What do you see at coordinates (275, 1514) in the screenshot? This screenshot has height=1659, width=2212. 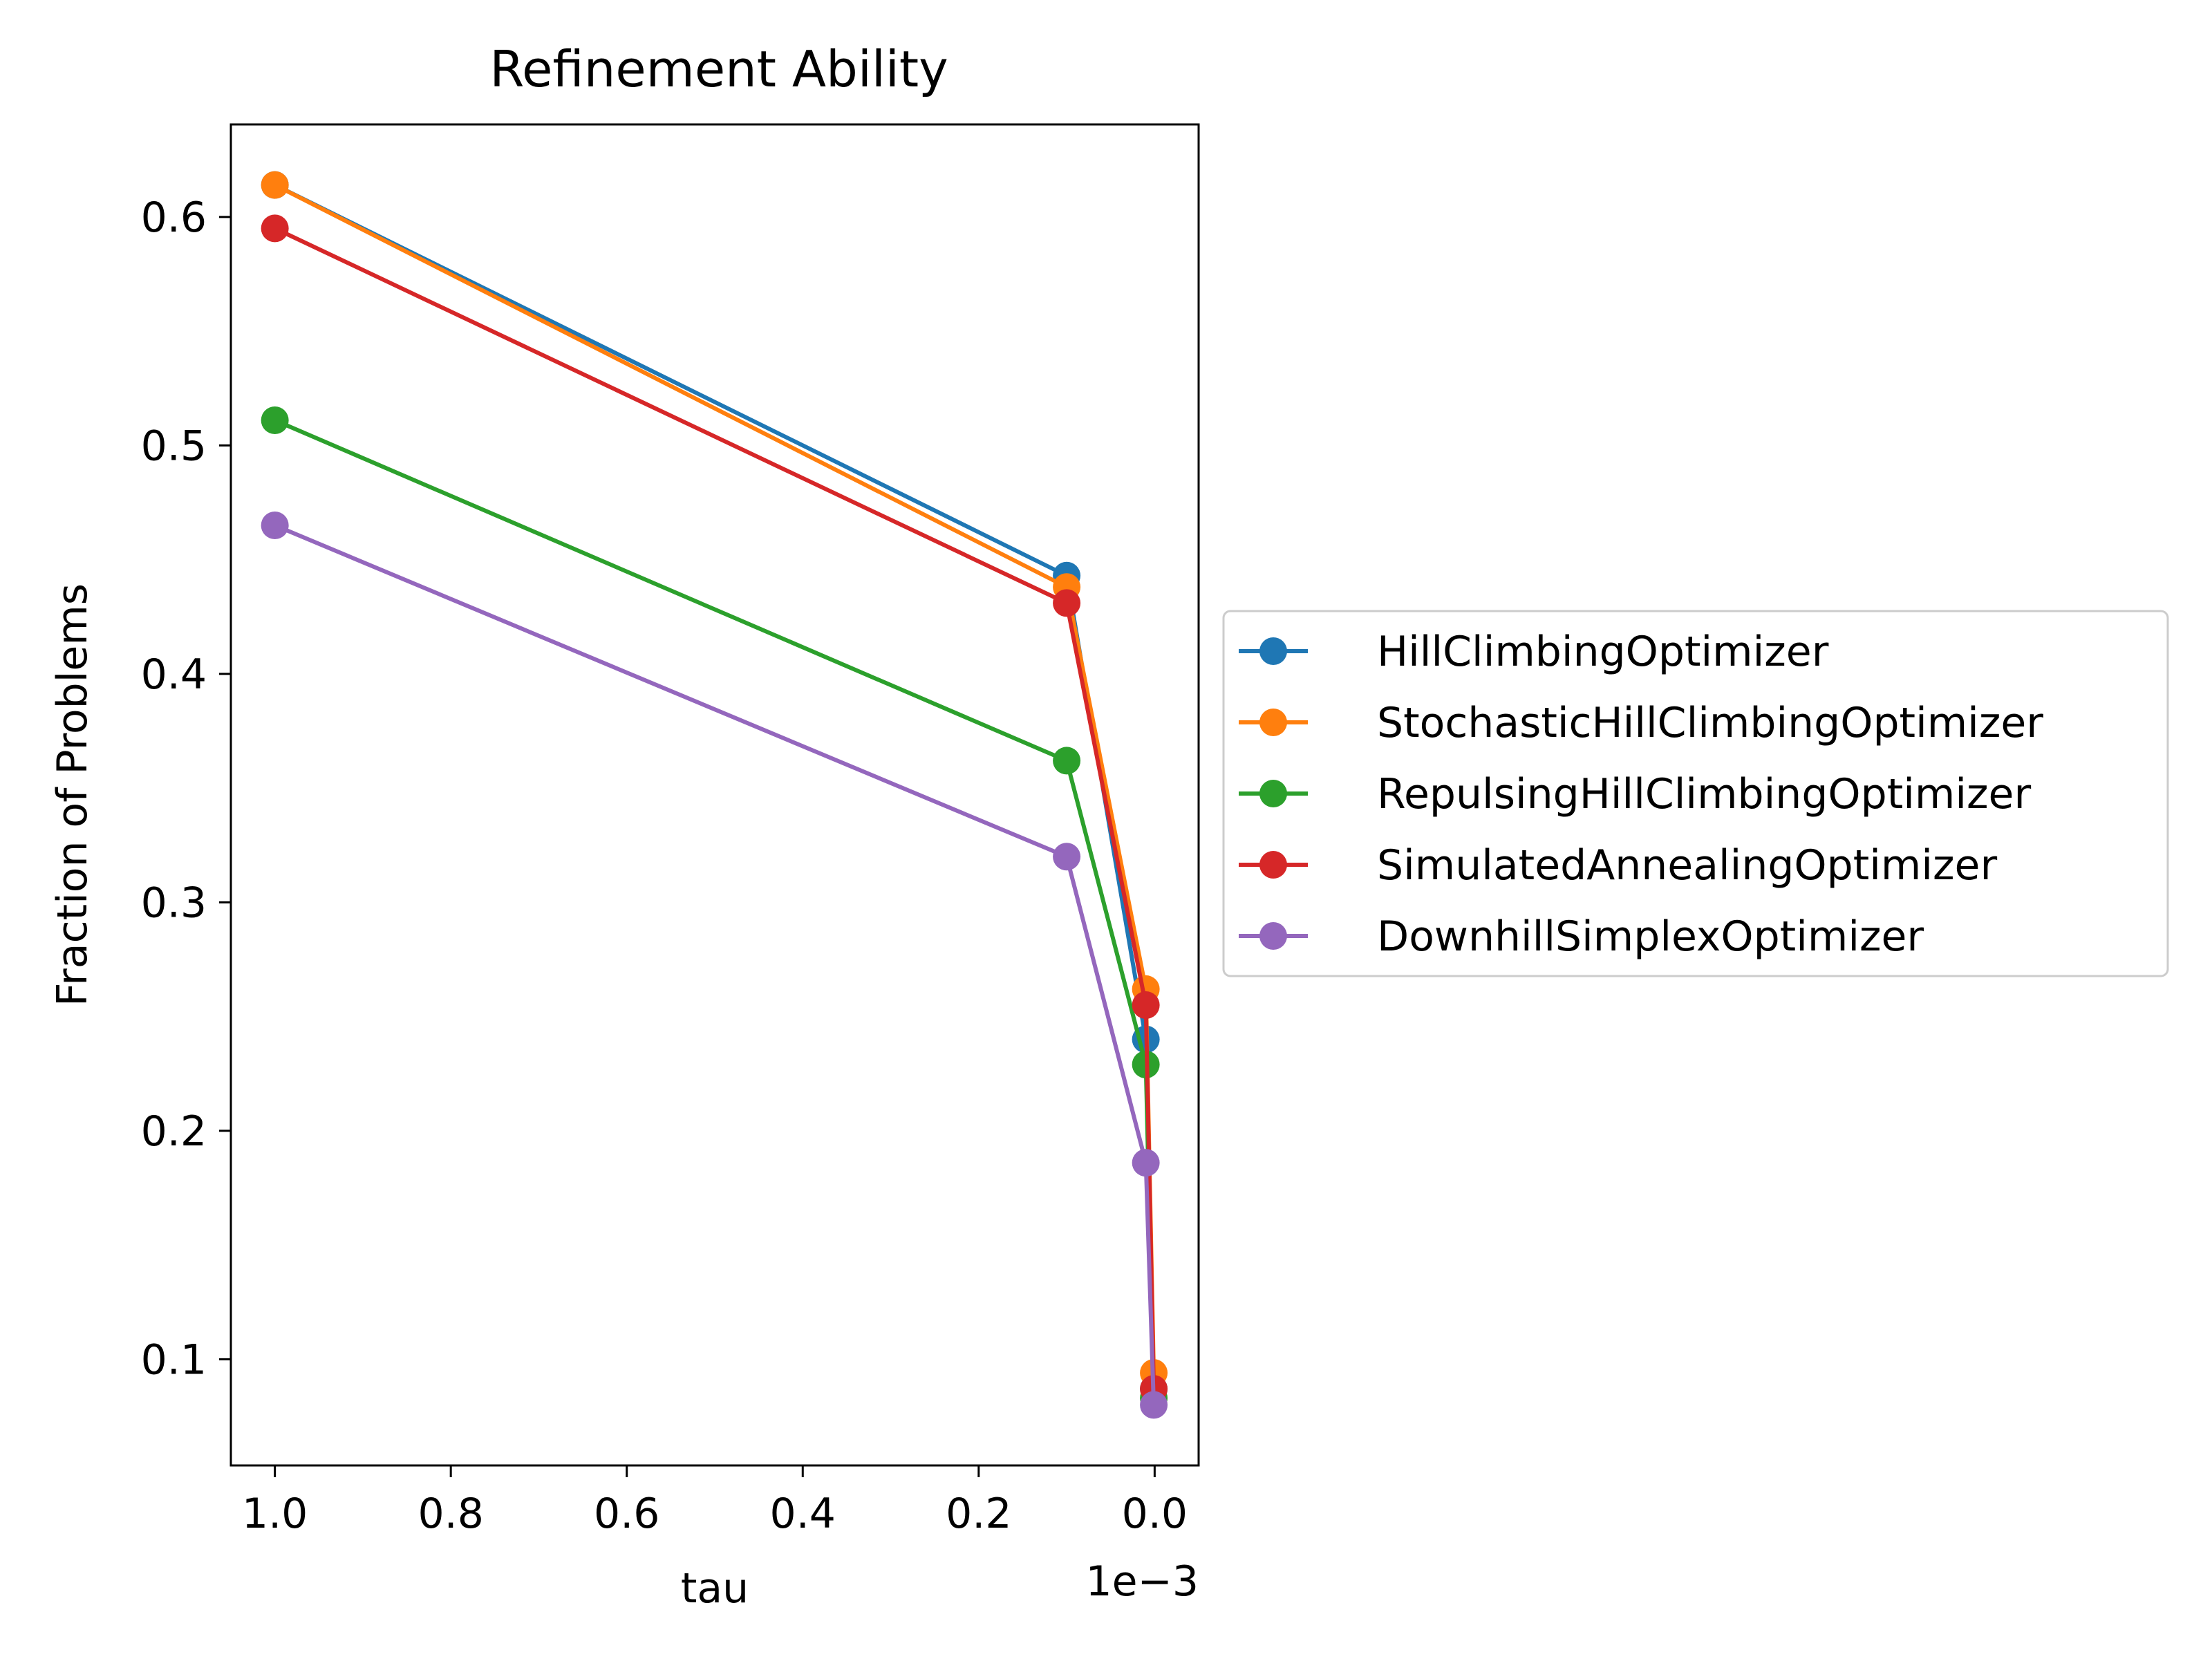 I see `x-tick-label: 1.0` at bounding box center [275, 1514].